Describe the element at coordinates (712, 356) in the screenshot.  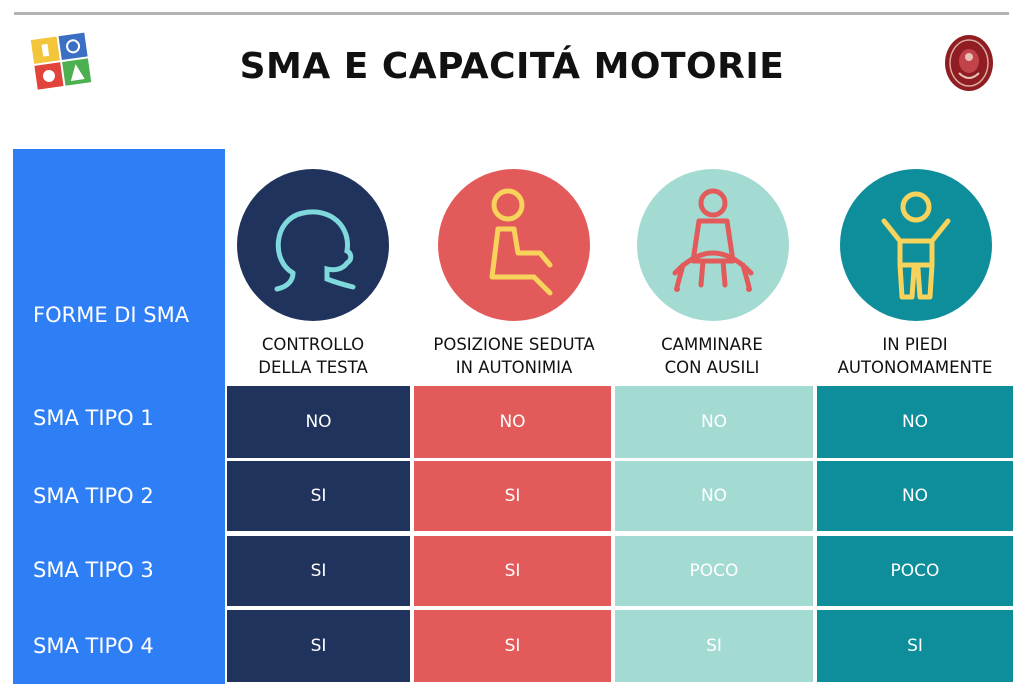
I see `column-header-walking-aids: CAMMINARE CON AUSILI` at that location.